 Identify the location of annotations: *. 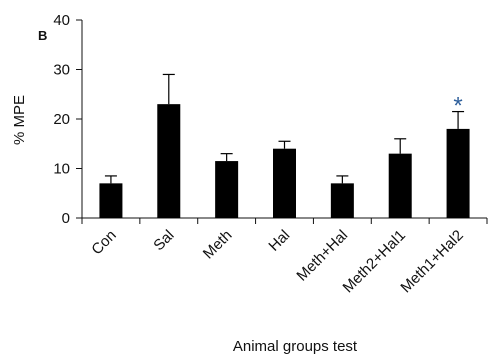
(457, 106).